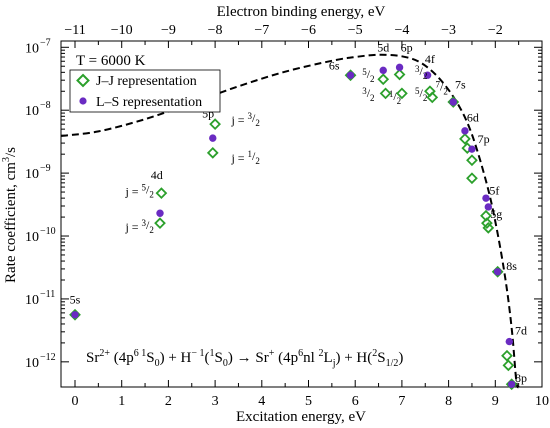  I want to click on y-label-text: /s, so click(11, 152).